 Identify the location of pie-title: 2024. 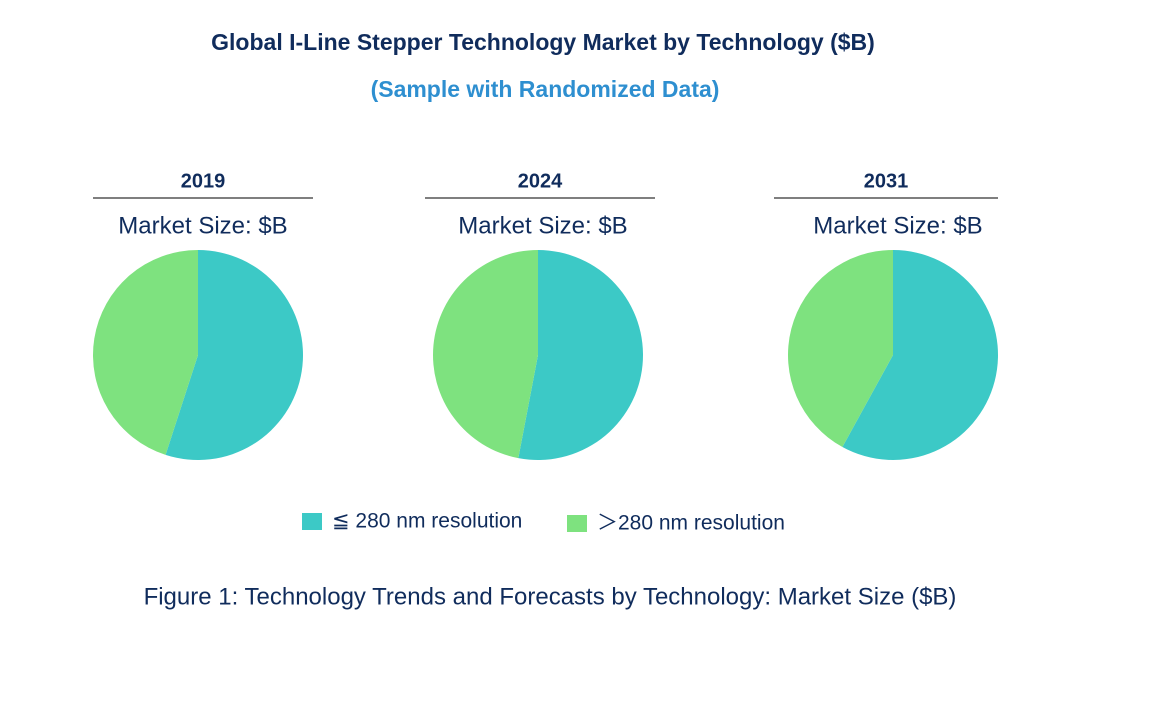
(540, 181).